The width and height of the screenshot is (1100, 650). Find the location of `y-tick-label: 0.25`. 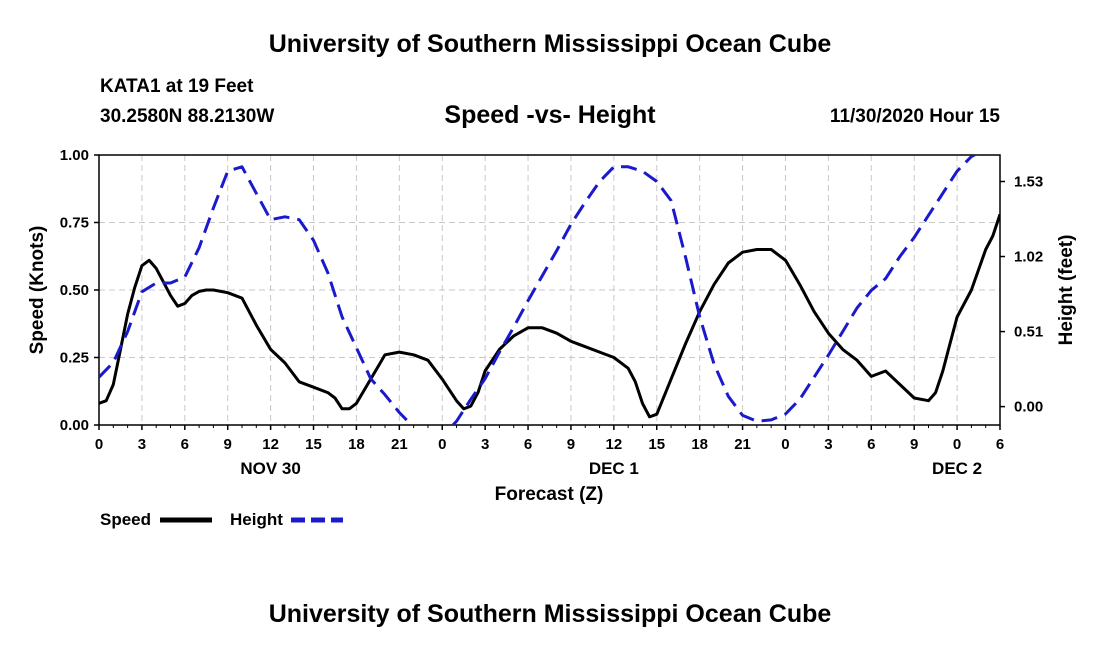

y-tick-label: 0.25 is located at coordinates (74, 358).